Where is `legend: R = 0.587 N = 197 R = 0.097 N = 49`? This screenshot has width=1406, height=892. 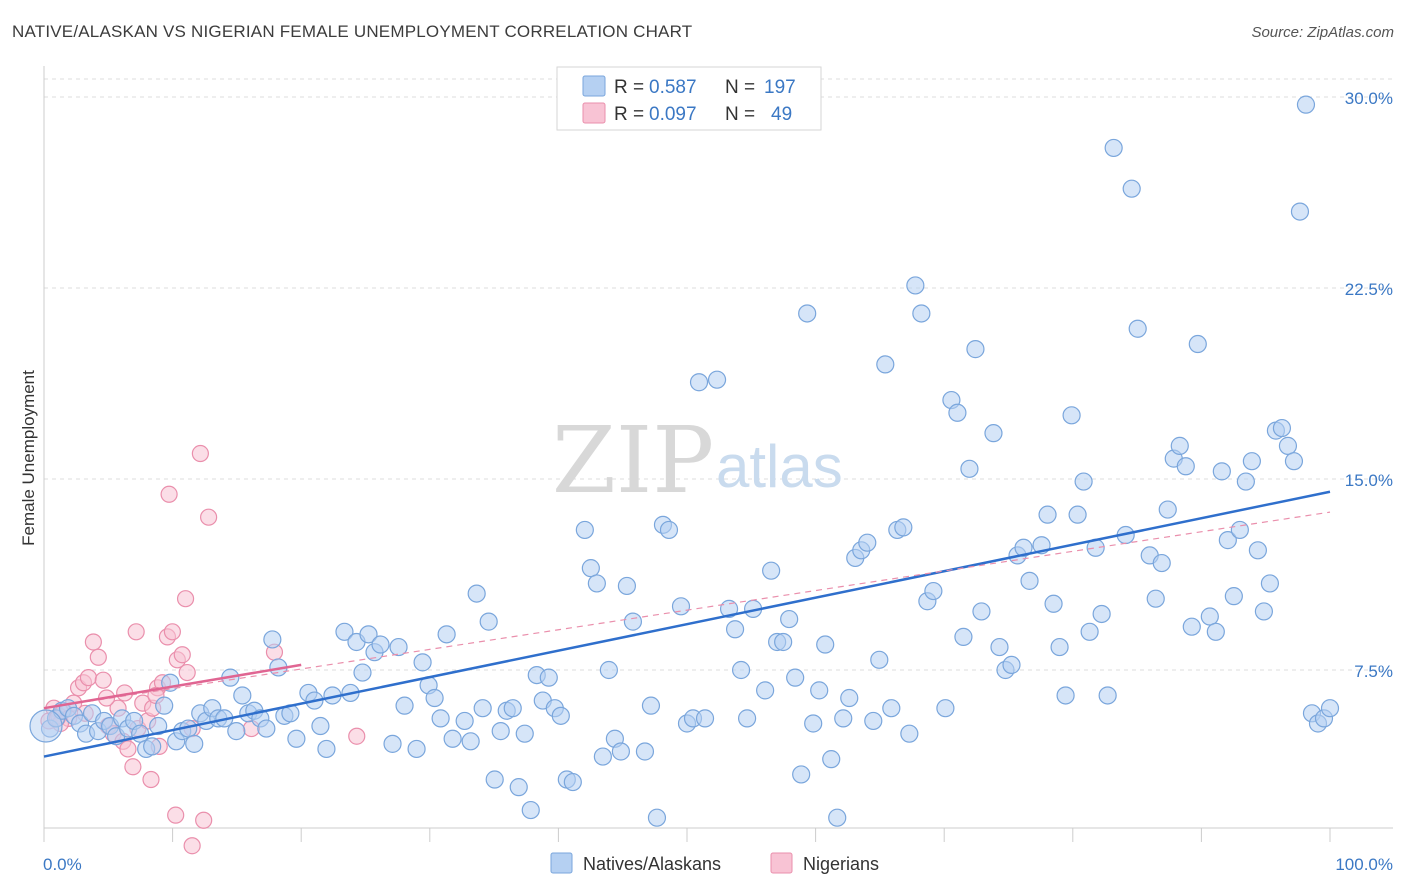 legend: R = 0.587 N = 197 R = 0.097 N = 49 is located at coordinates (689, 98).